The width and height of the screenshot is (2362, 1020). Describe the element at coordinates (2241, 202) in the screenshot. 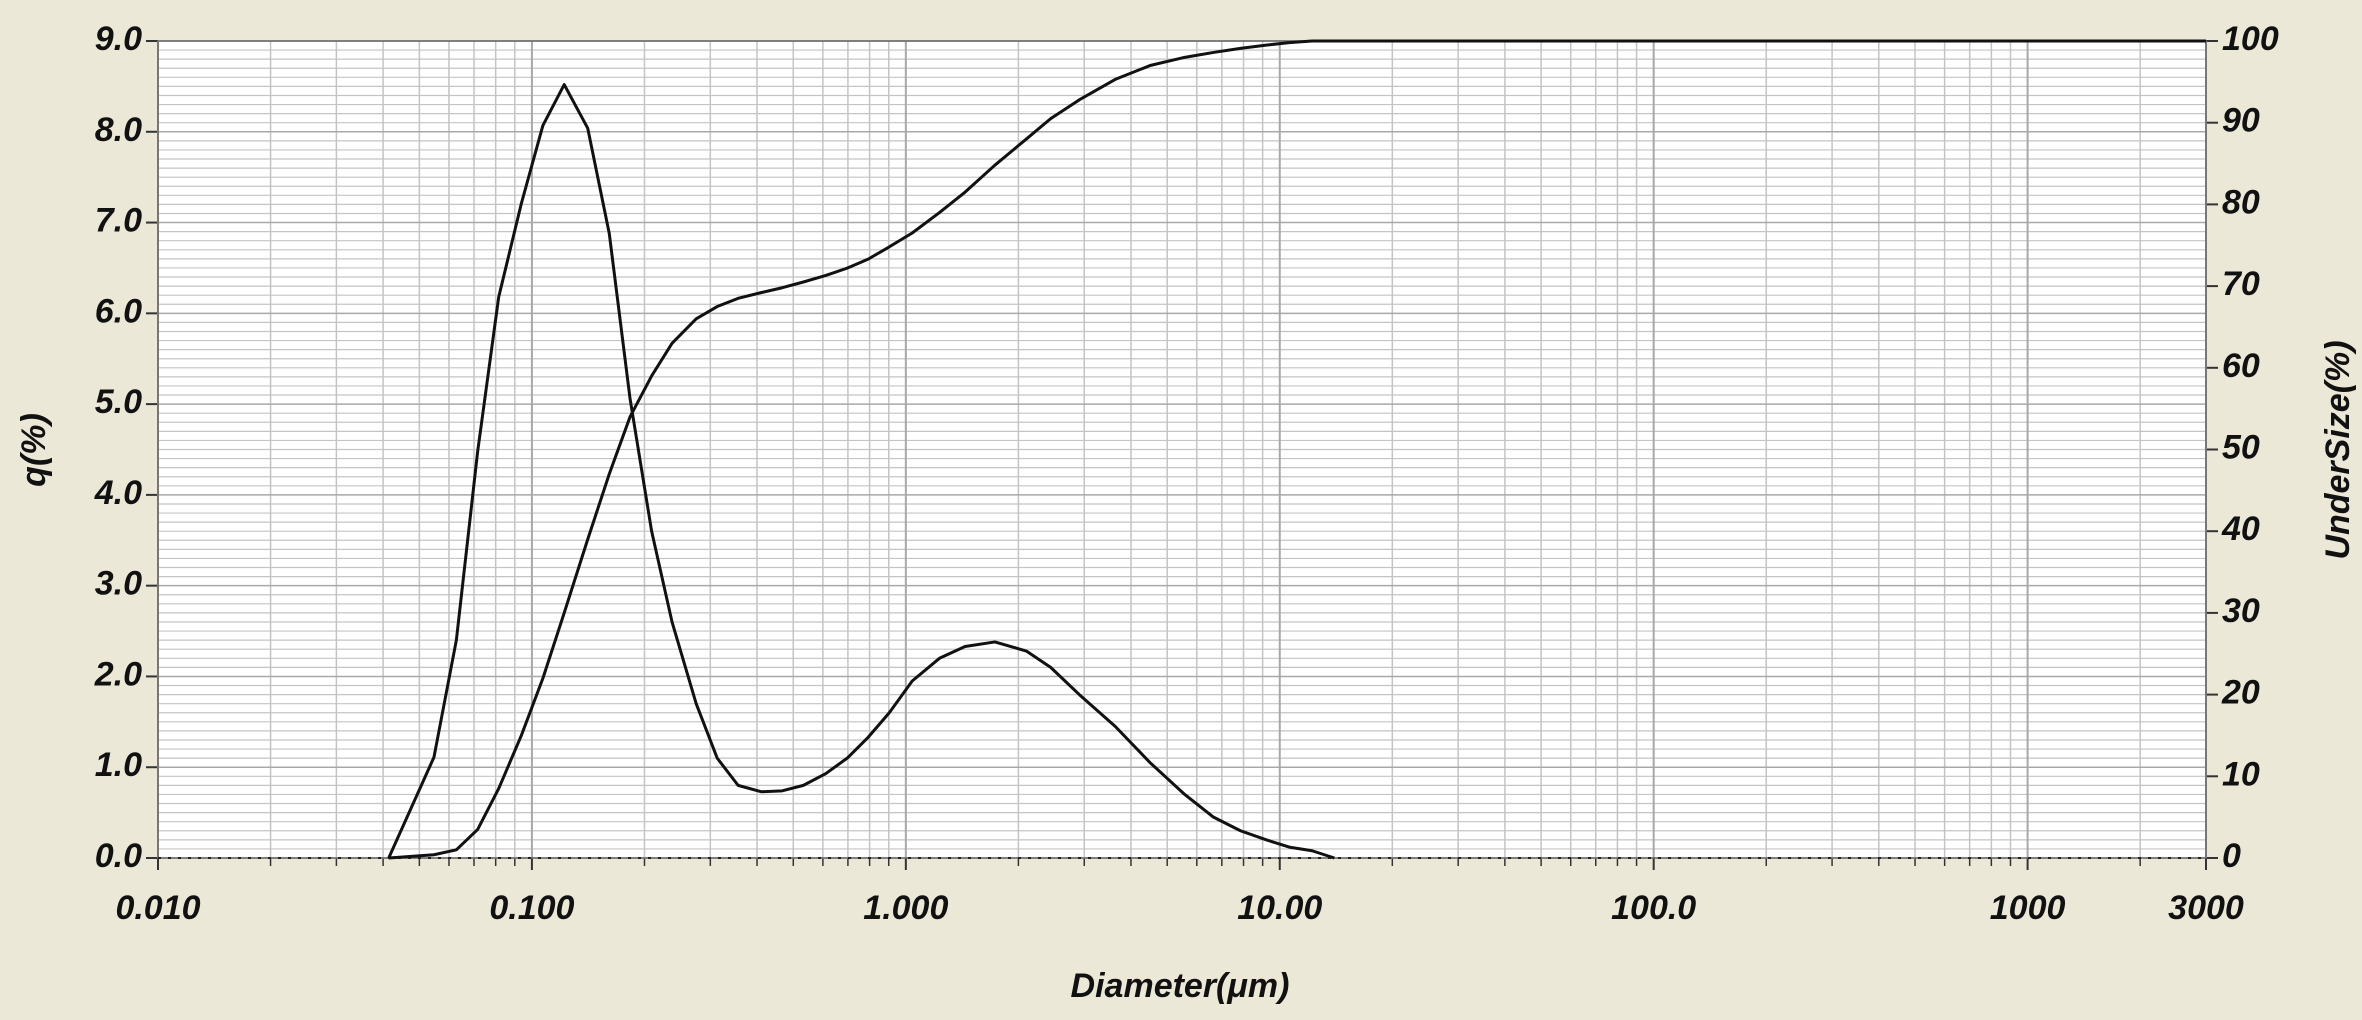

I see `y2-tick-label: 80` at that location.